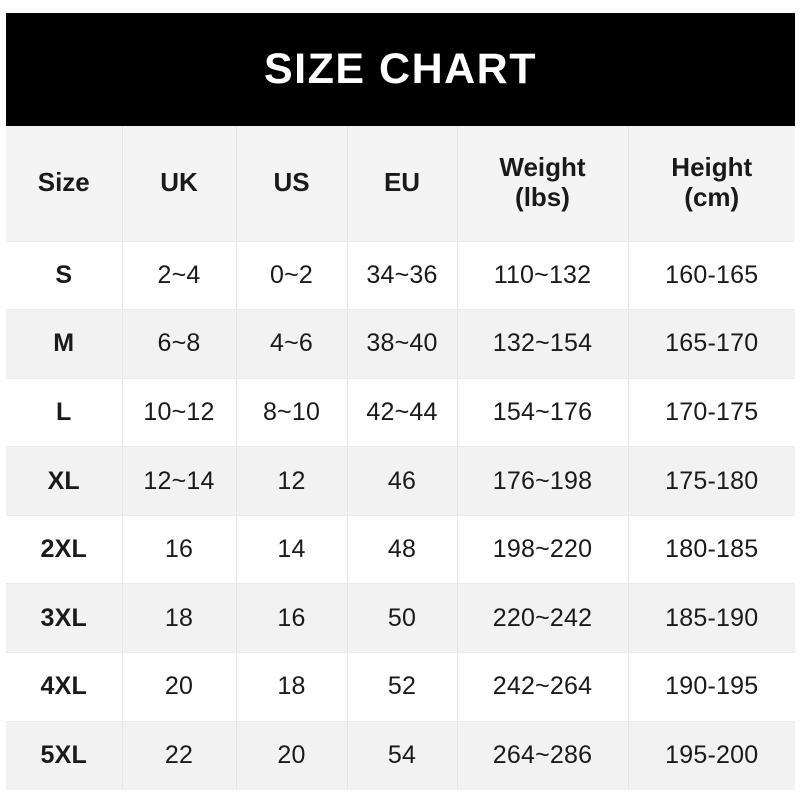  I want to click on cell-size: L, so click(64, 413).